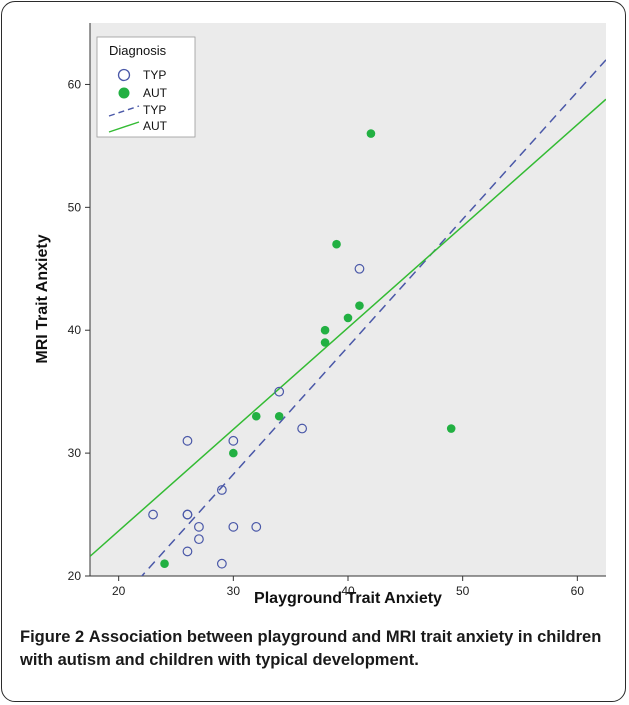  What do you see at coordinates (75, 576) in the screenshot?
I see `y-tick-label: 20` at bounding box center [75, 576].